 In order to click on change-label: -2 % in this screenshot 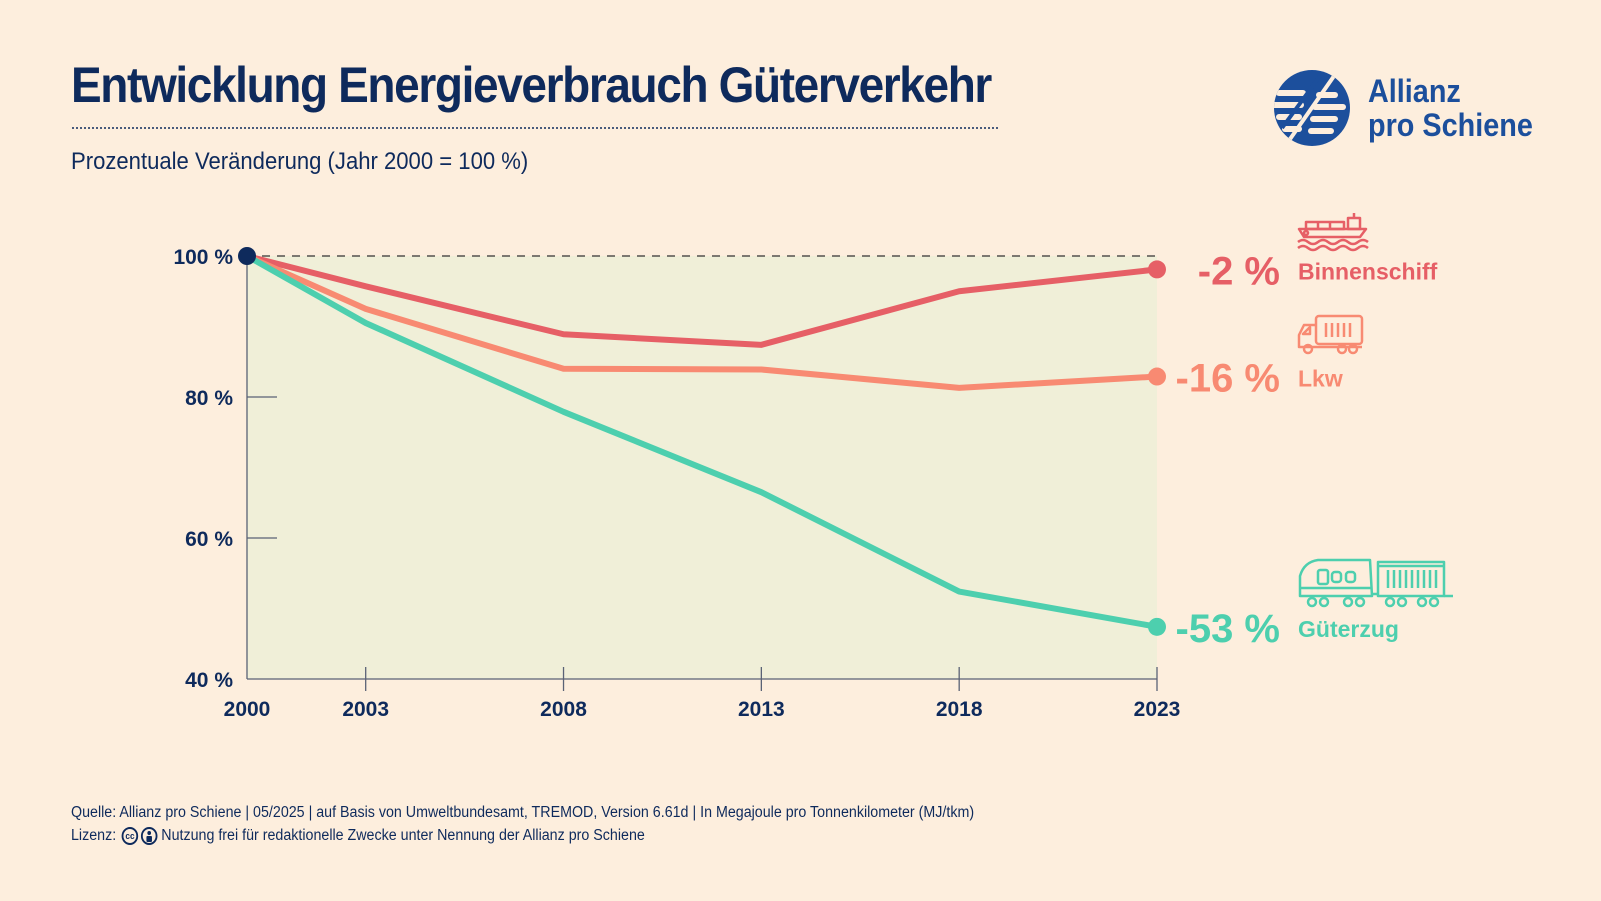, I will do `click(1239, 271)`.